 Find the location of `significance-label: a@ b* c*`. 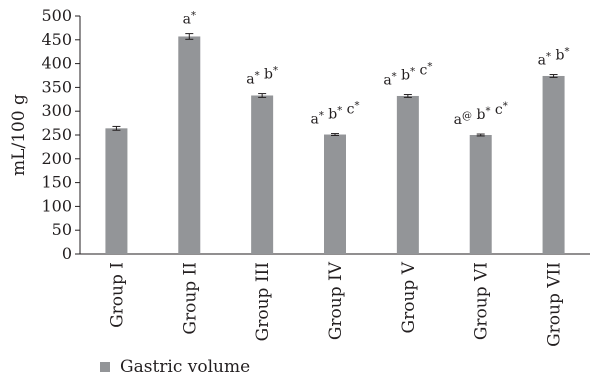

significance-label: a@ b* c* is located at coordinates (481, 114).